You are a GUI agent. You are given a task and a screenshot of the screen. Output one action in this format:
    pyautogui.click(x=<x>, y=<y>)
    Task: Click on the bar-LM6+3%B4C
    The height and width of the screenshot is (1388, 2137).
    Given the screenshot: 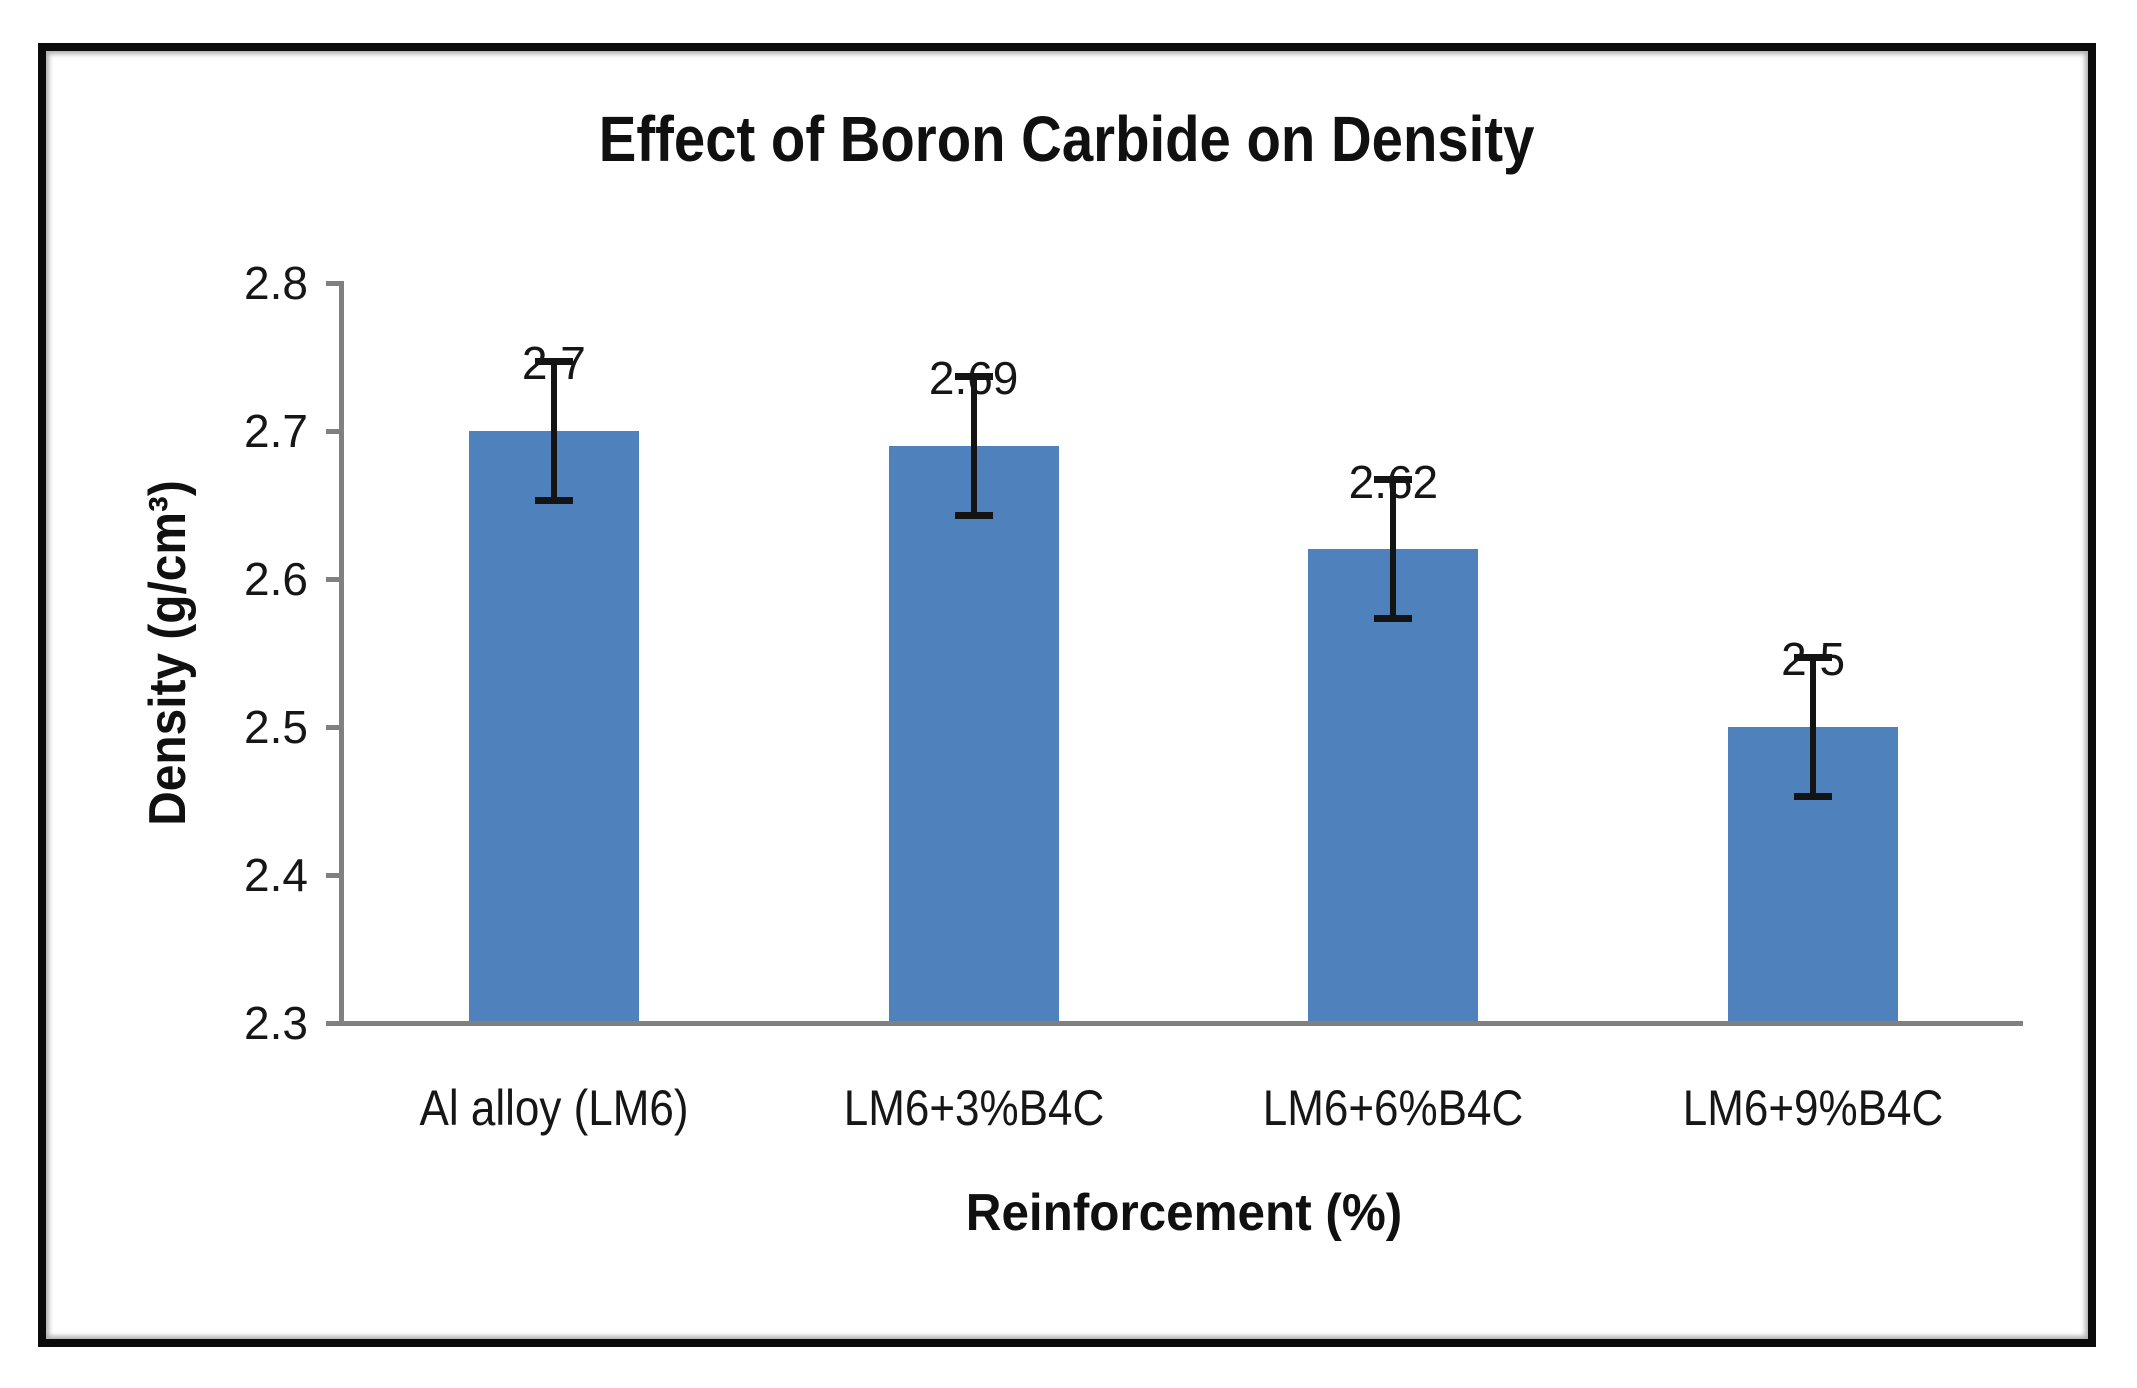 What is the action you would take?
    pyautogui.click(x=973, y=734)
    